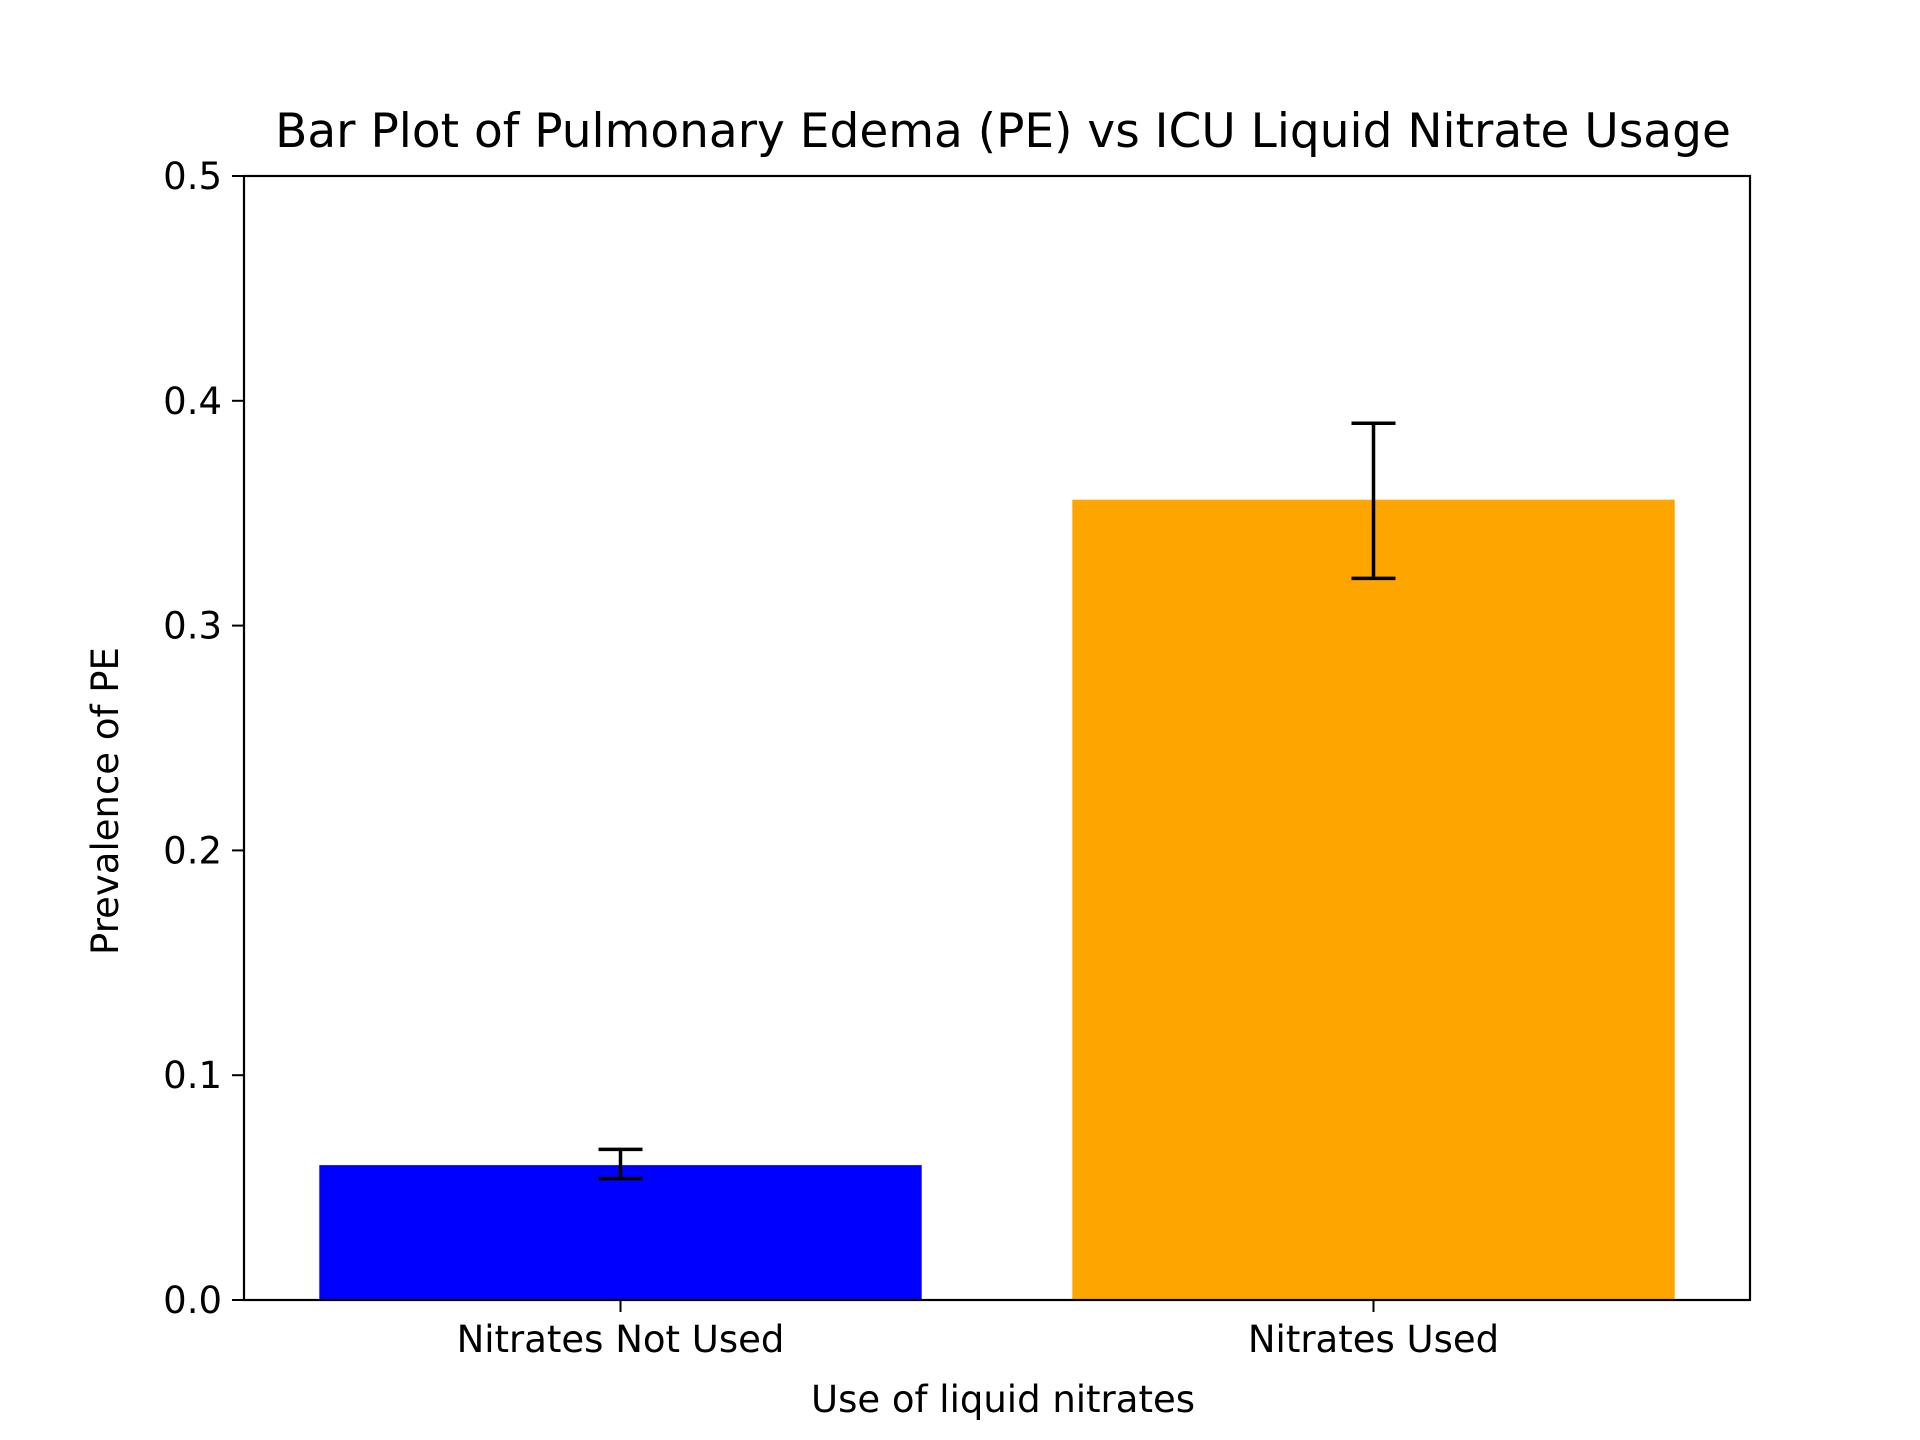 This screenshot has height=1440, width=1920. What do you see at coordinates (192, 626) in the screenshot?
I see `y-tick-label-3: 0.3` at bounding box center [192, 626].